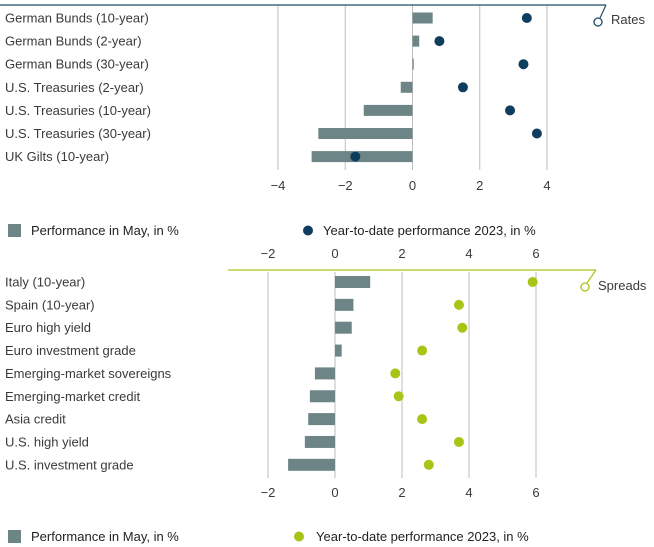 This screenshot has height=547, width=654. I want to click on category-label: U.S. high yield, so click(47, 441).